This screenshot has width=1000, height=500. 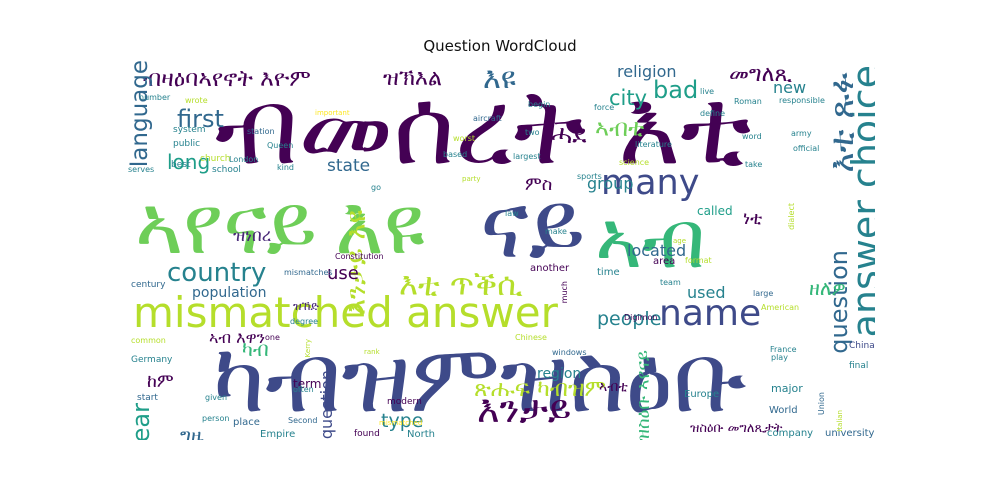 I want to click on cloud-word: wrote, so click(x=196, y=100).